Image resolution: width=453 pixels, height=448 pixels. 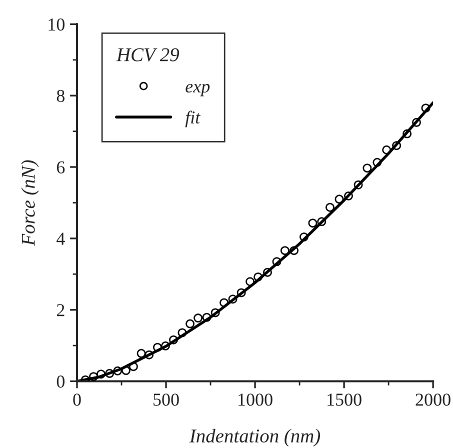 I want to click on legend-title: HCV 29, so click(x=148, y=55).